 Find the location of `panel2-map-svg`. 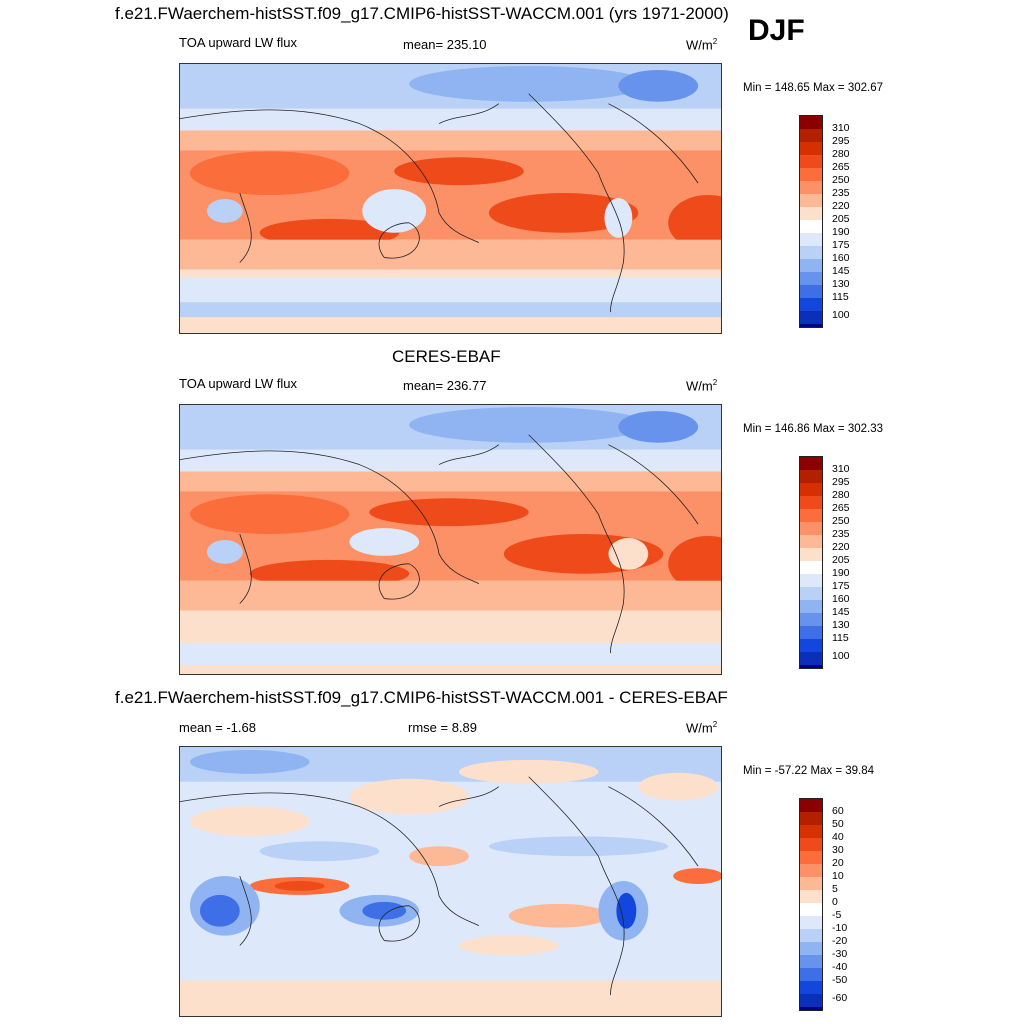

panel2-map-svg is located at coordinates (450, 539).